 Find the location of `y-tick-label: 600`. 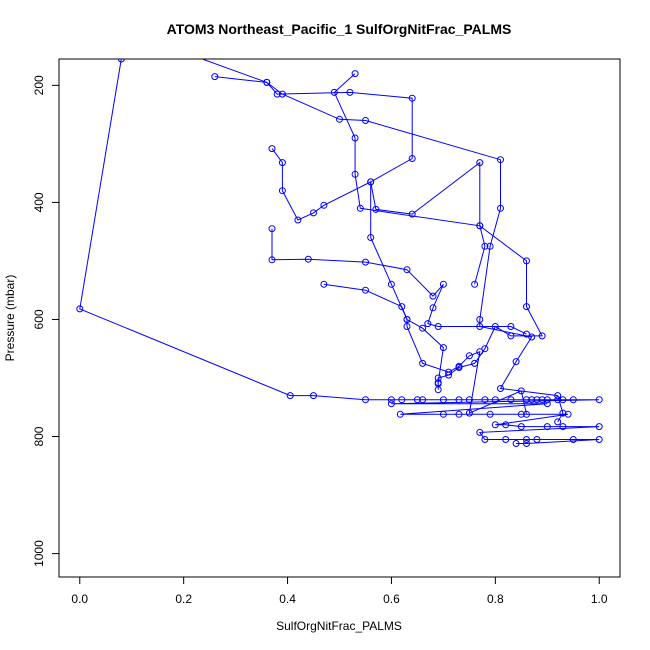

y-tick-label: 600 is located at coordinates (39, 319).